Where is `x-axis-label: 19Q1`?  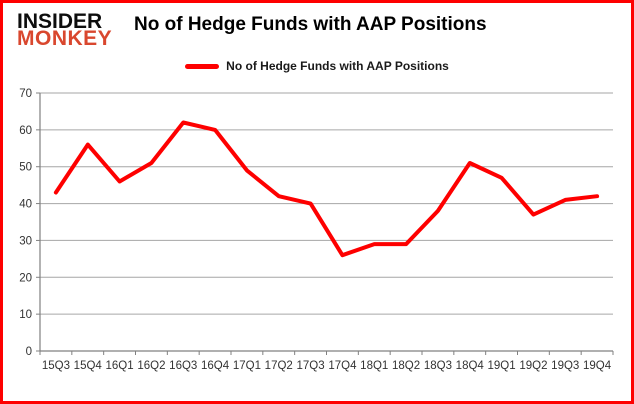 x-axis-label: 19Q1 is located at coordinates (502, 366).